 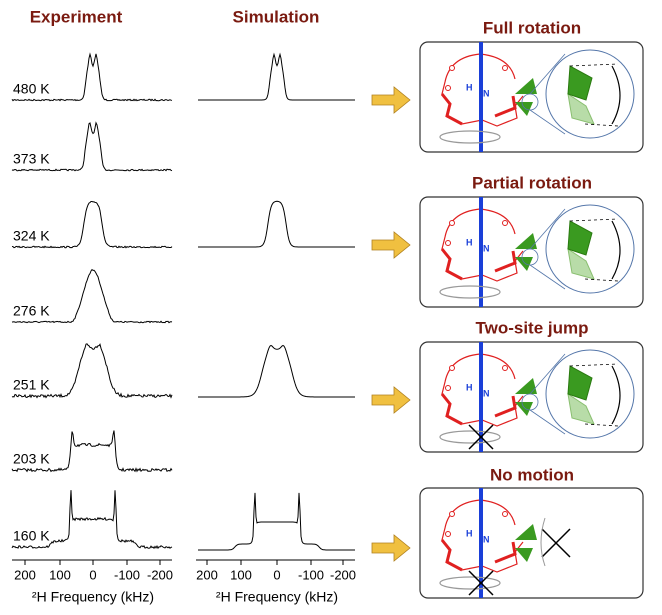 I want to click on panel-title: Two-site jump, so click(x=531, y=327).